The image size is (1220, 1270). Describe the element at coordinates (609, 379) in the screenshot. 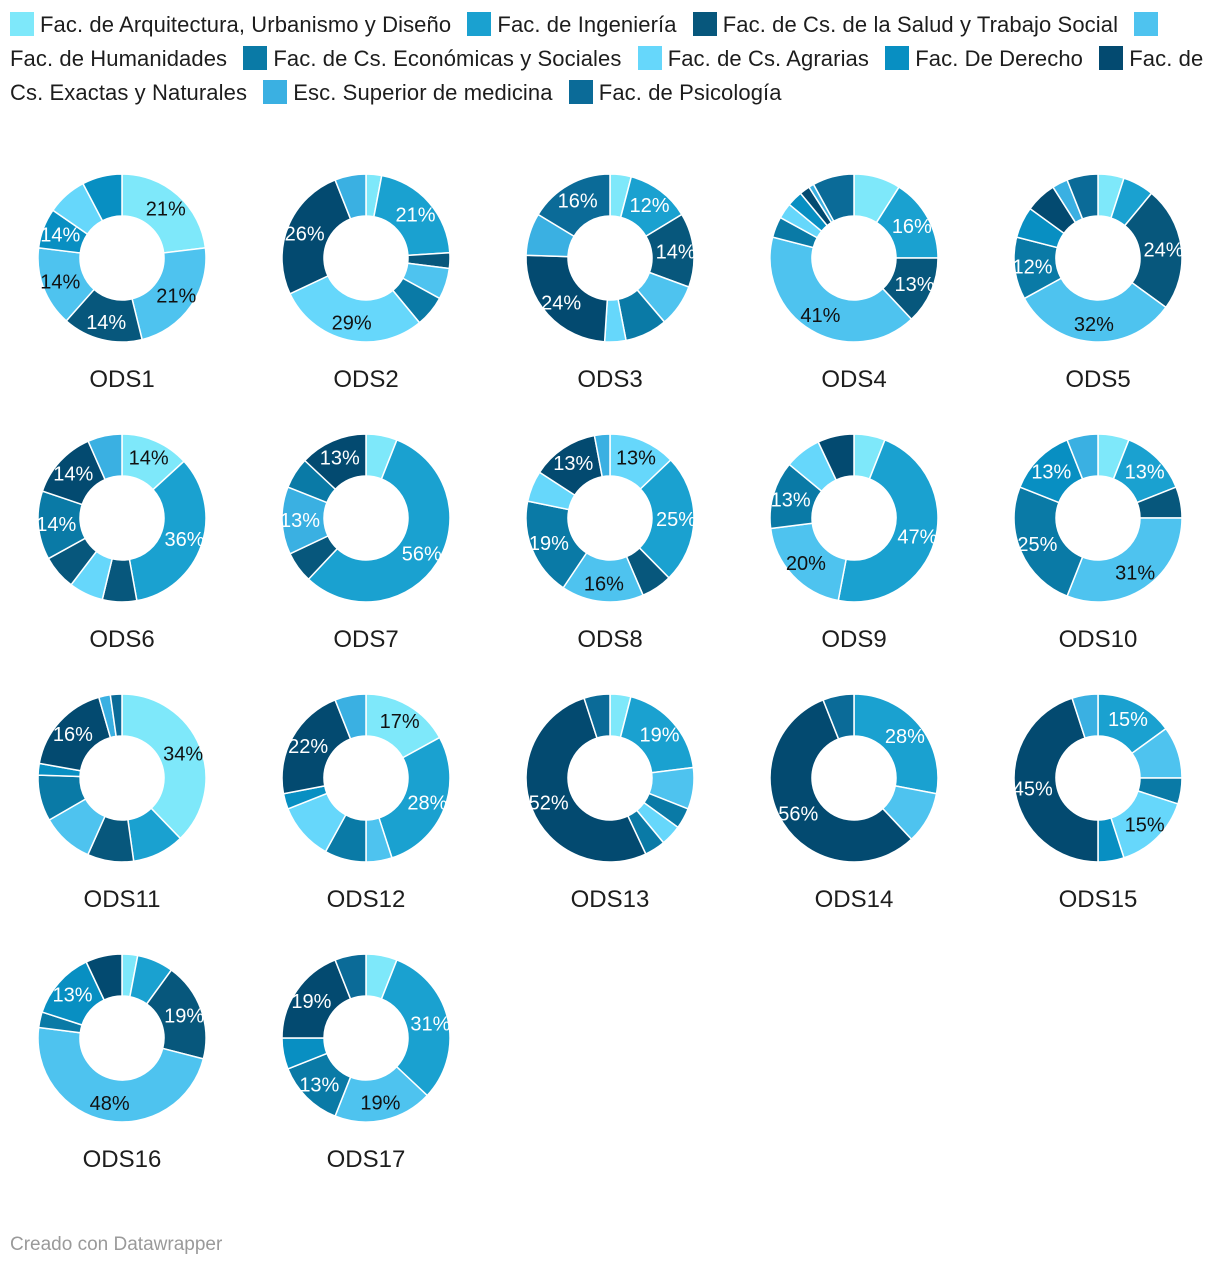

I see `donut-chart-title: ODS3` at that location.